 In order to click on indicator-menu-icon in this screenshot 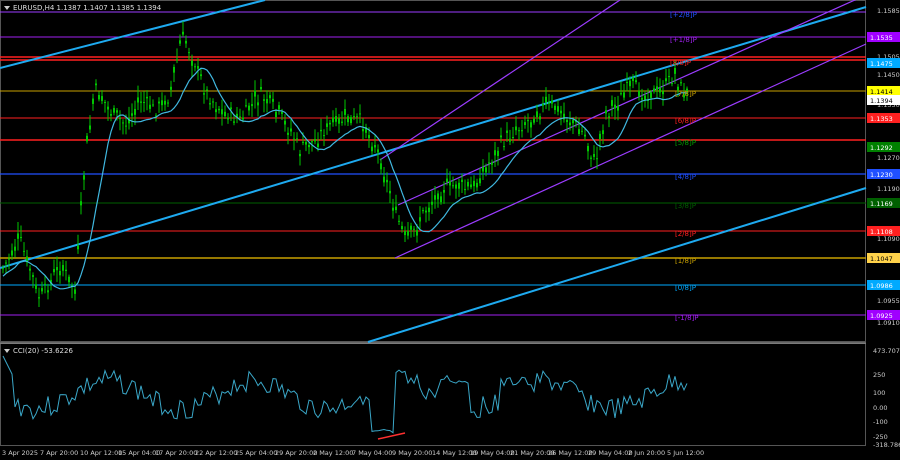, I will do `click(7, 351)`.